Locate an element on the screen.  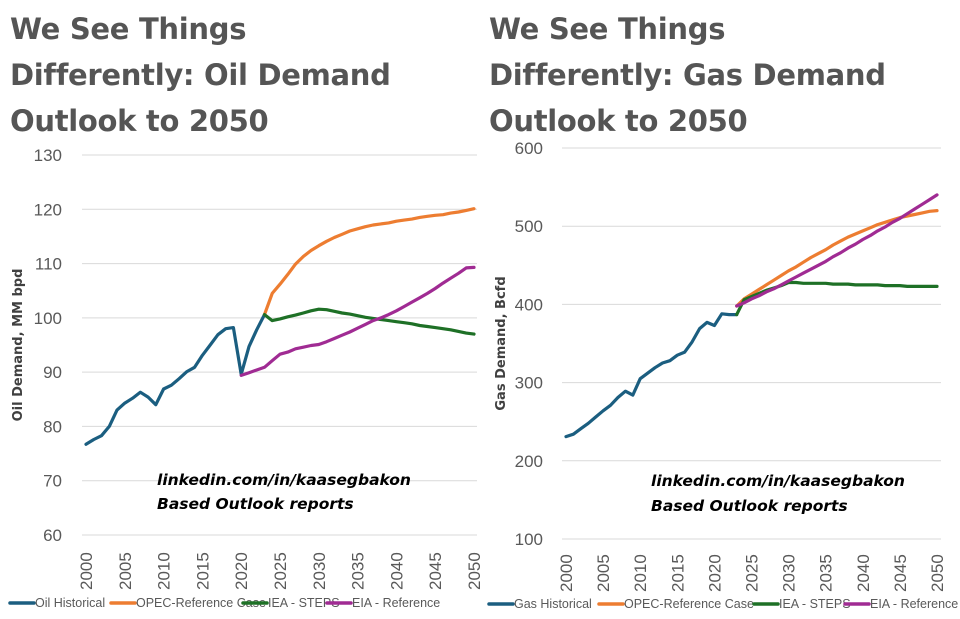
y-tick-label: 500 is located at coordinates (529, 226).